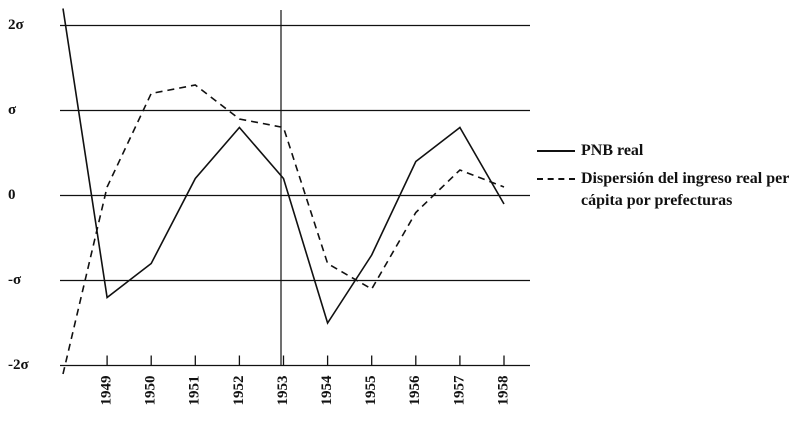  Describe the element at coordinates (12, 110) in the screenshot. I see `y-tick-label: σ` at that location.